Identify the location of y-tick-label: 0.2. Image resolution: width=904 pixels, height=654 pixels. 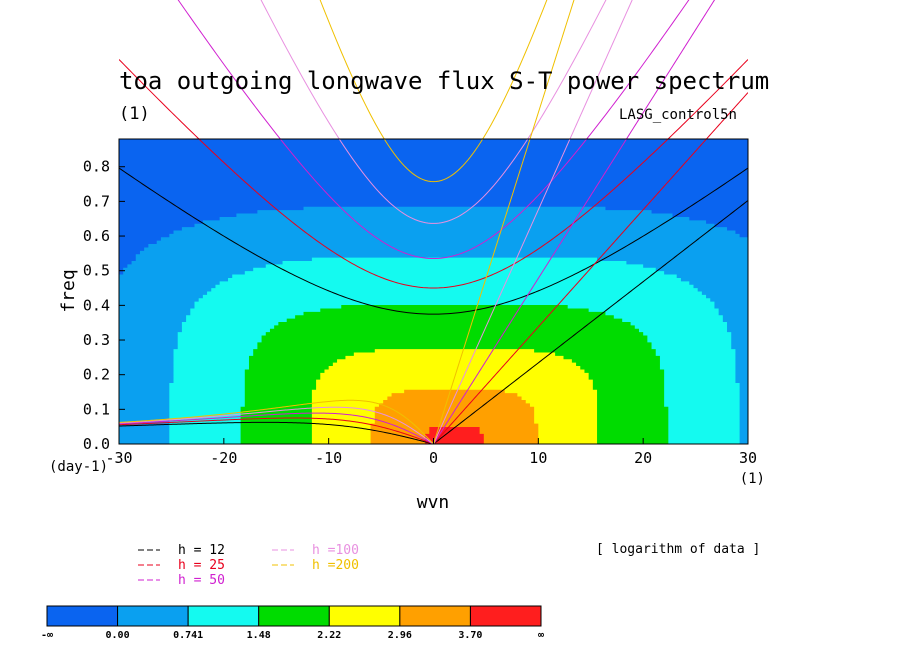
(96, 375).